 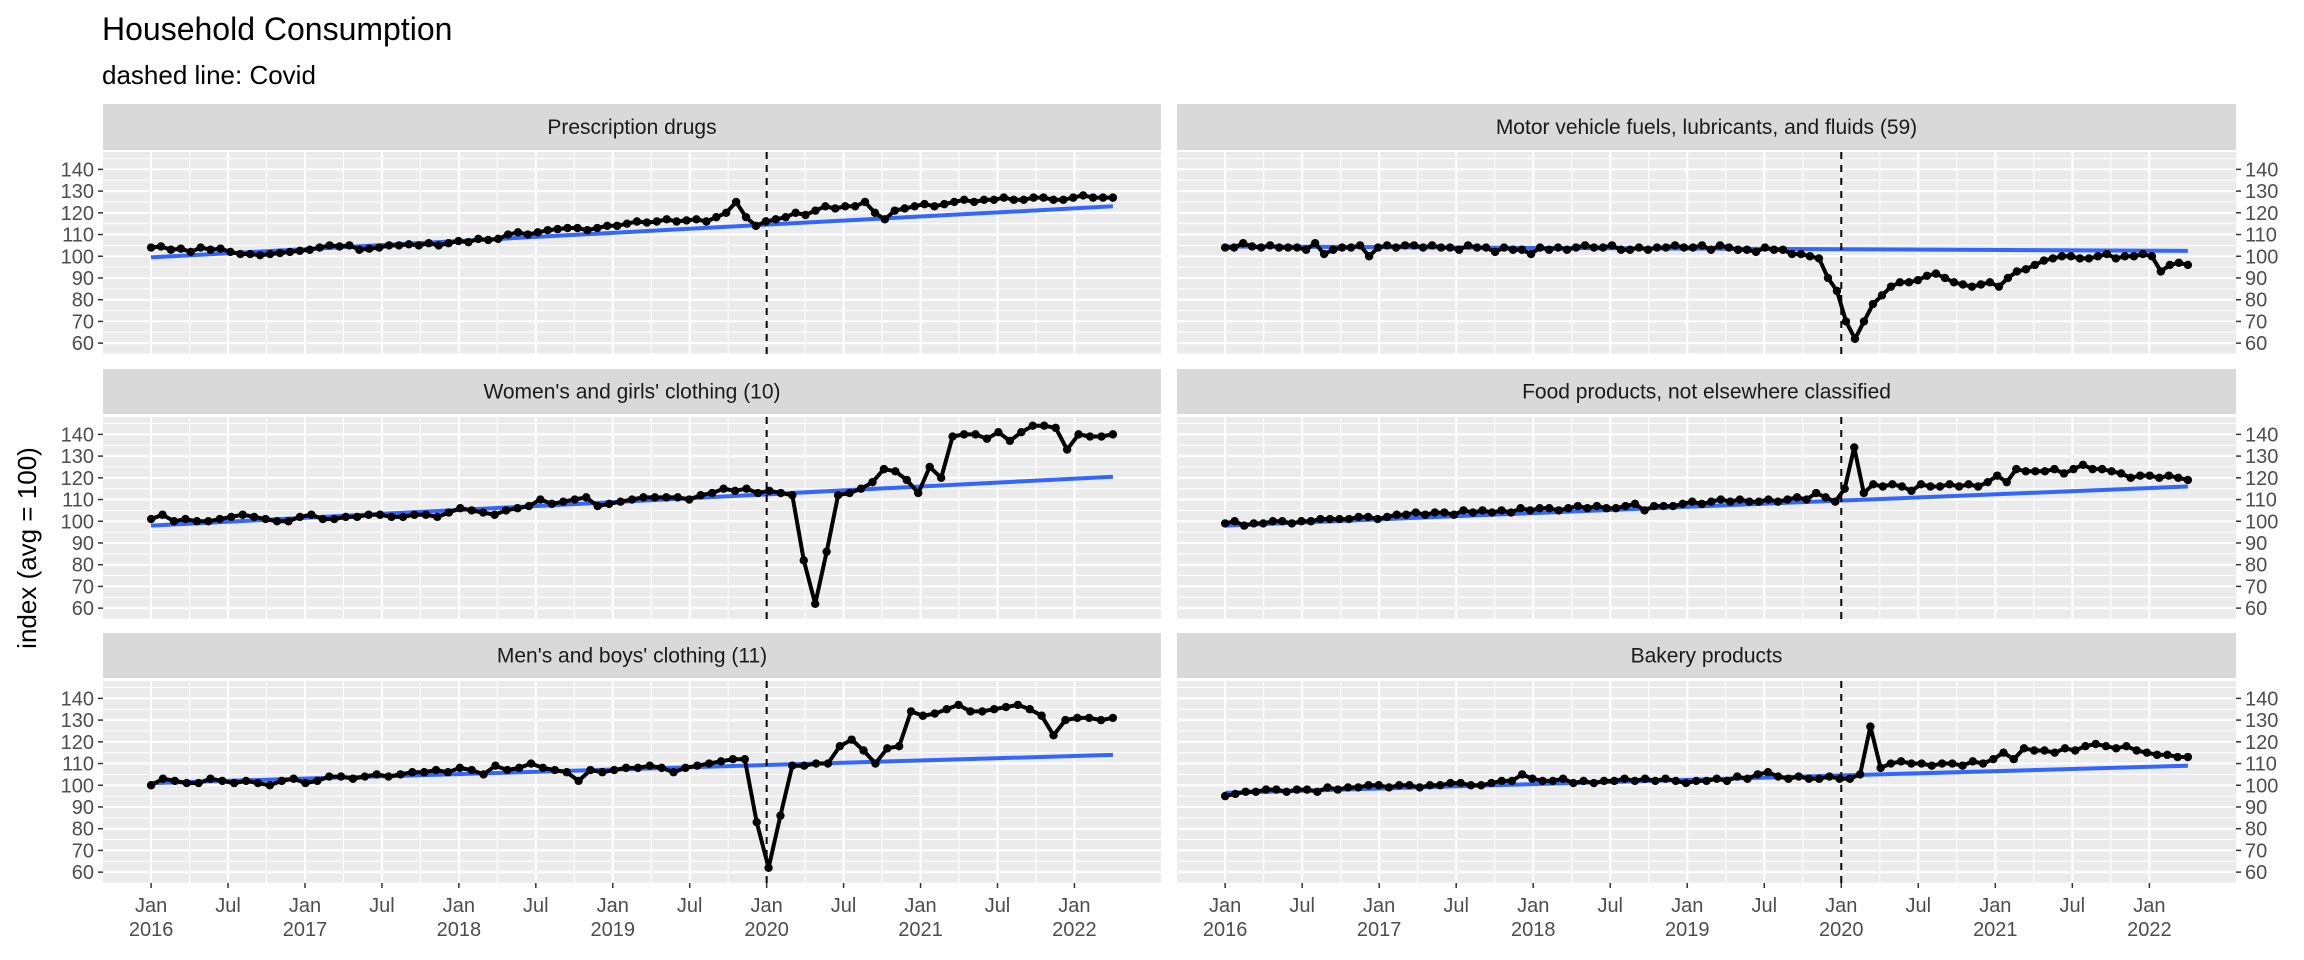 I want to click on chart-subtitle: dashed line: Covid, so click(x=209, y=75).